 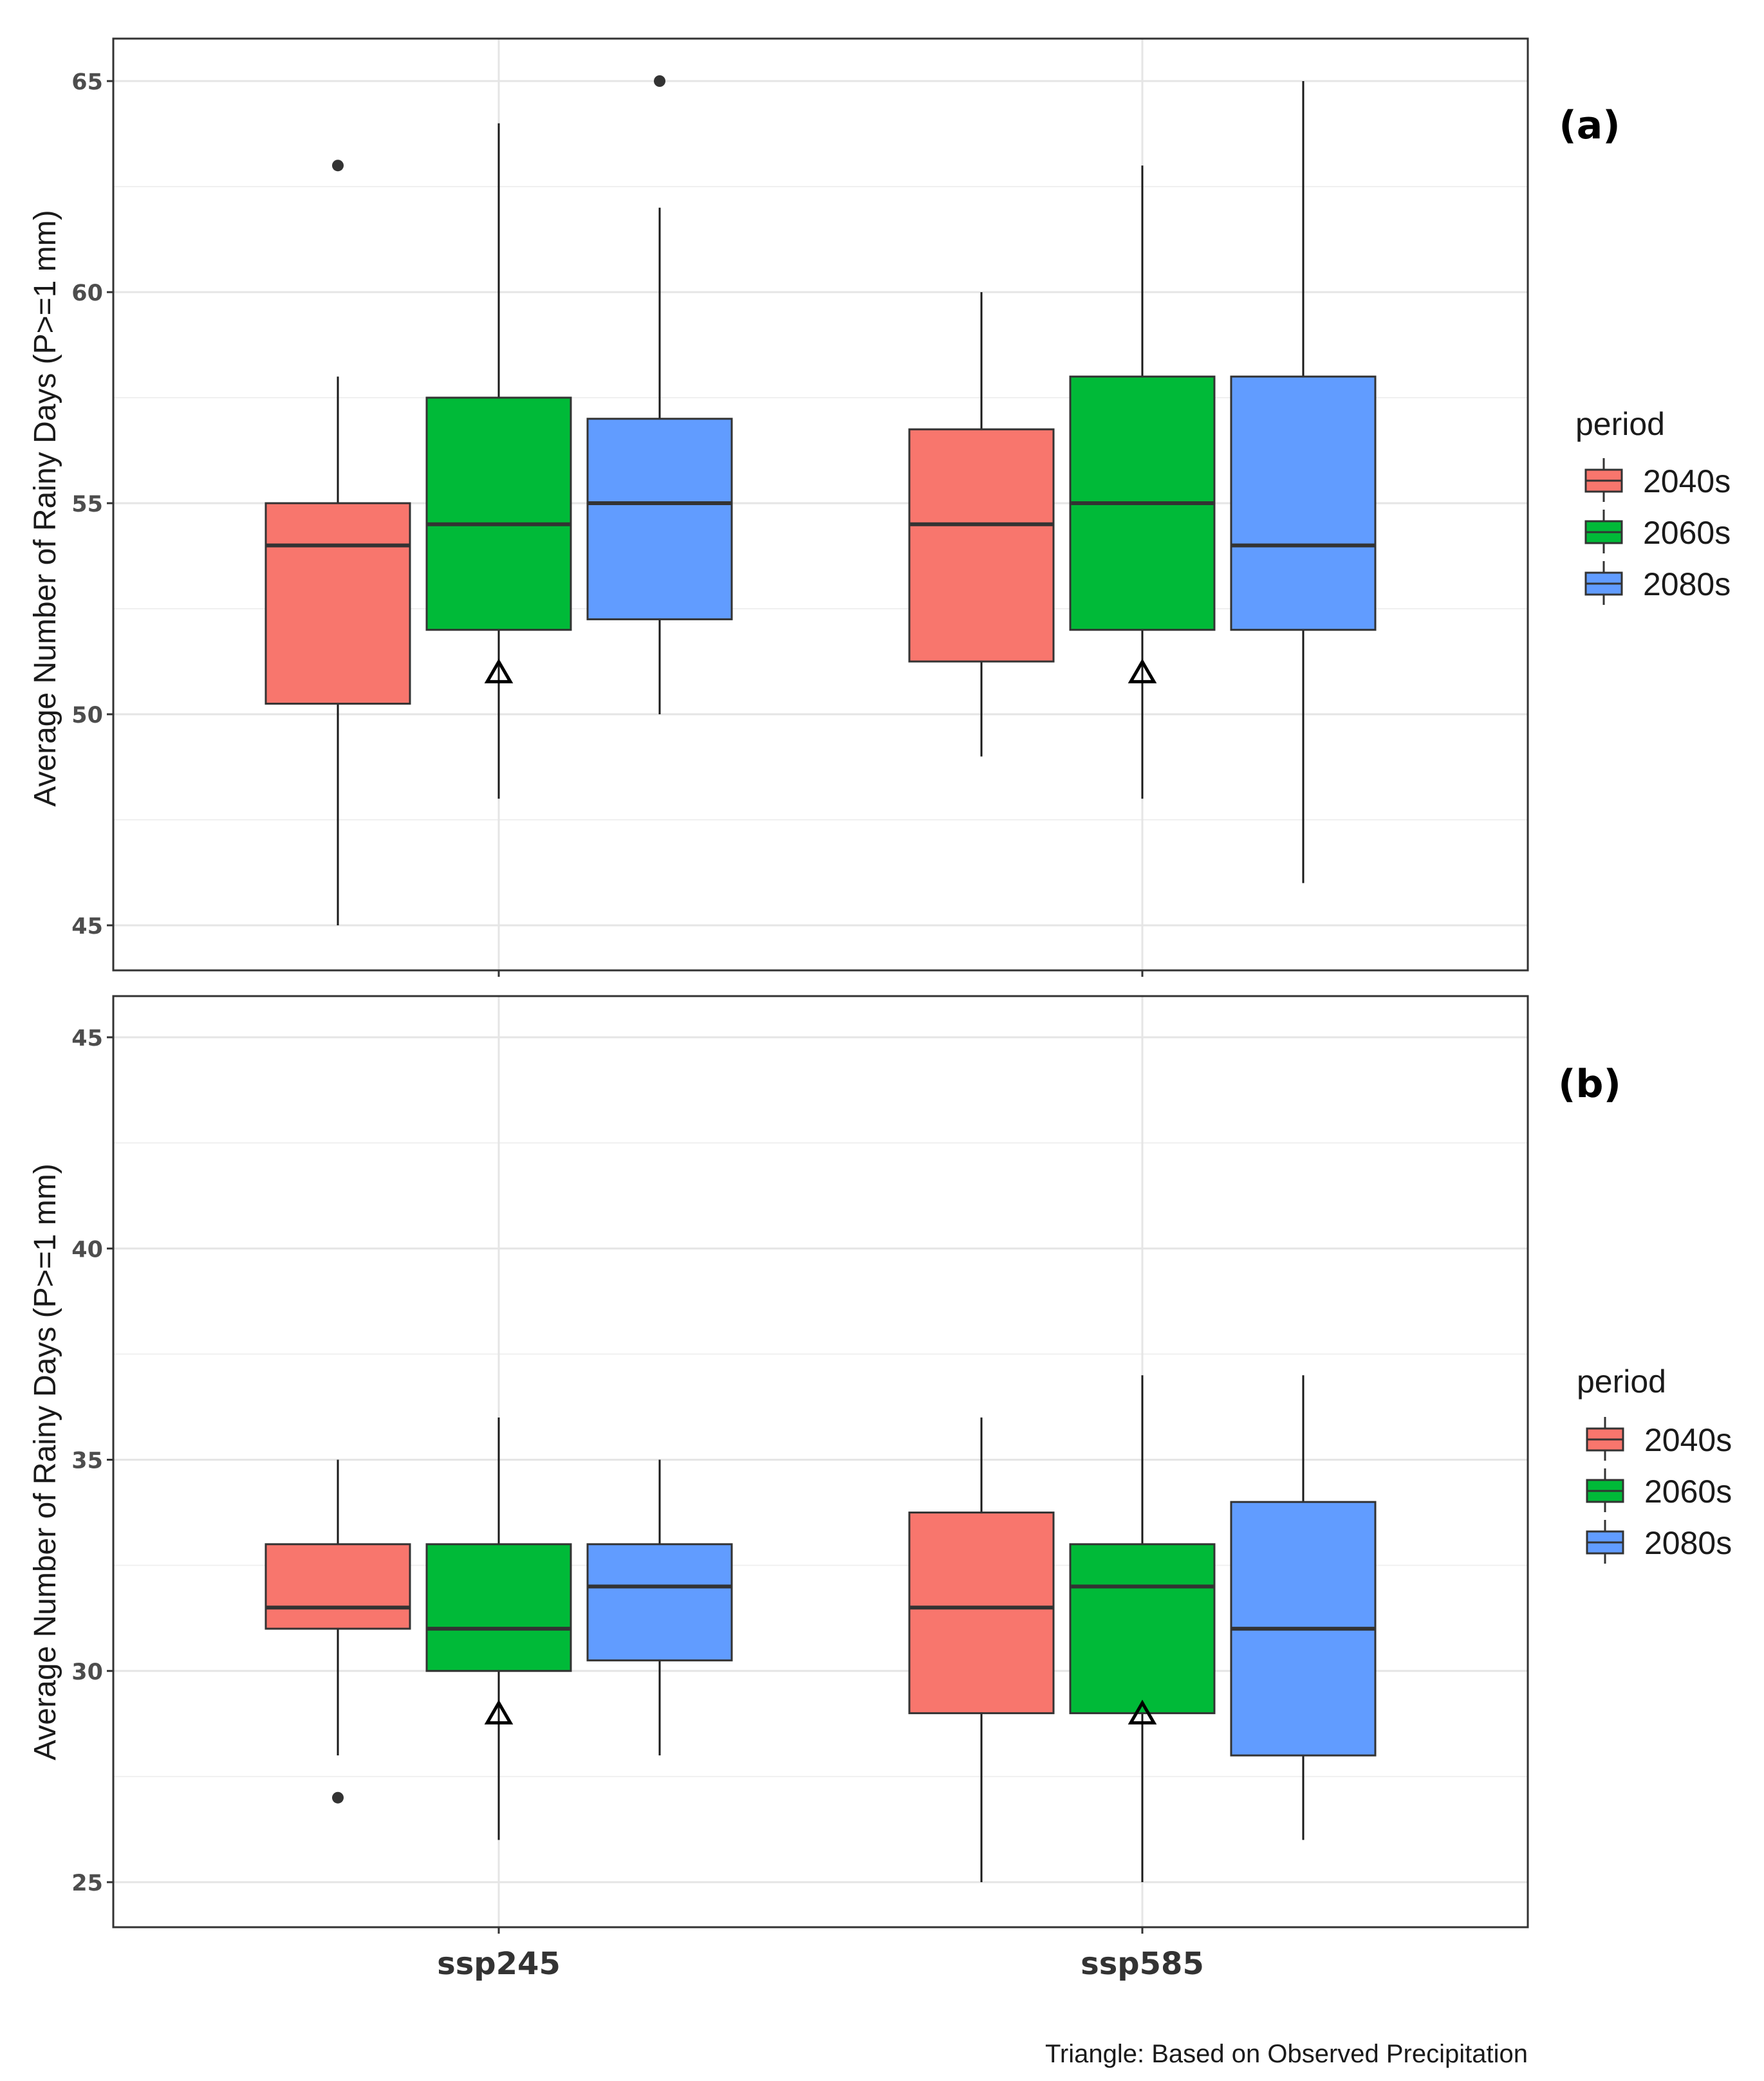 I want to click on panel-a-ssp245-2040s-box, so click(x=338, y=603).